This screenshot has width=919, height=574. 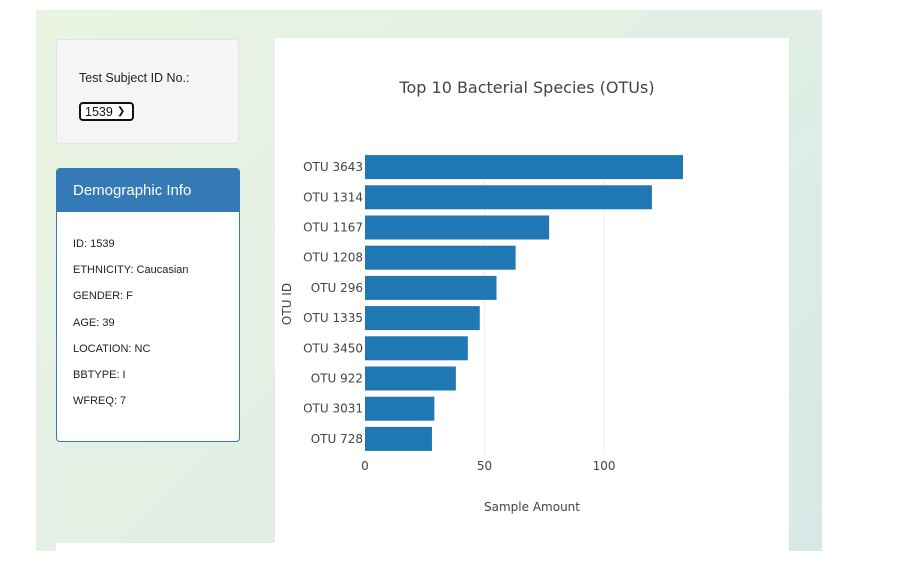 I want to click on chevron-down-icon: ❯, so click(x=121, y=111).